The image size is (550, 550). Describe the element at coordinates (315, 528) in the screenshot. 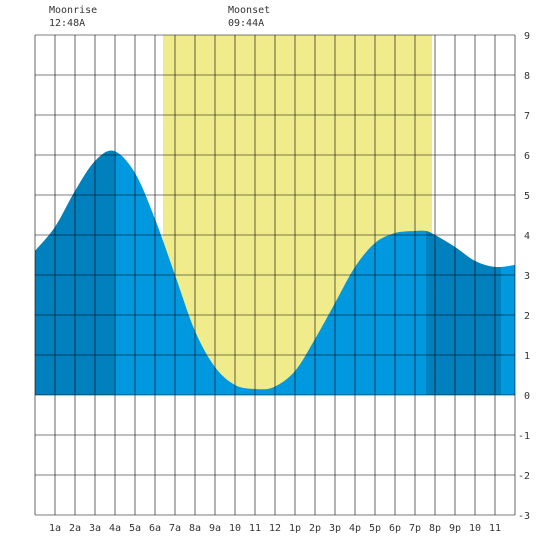

I see `x-tick-label: 2p` at that location.